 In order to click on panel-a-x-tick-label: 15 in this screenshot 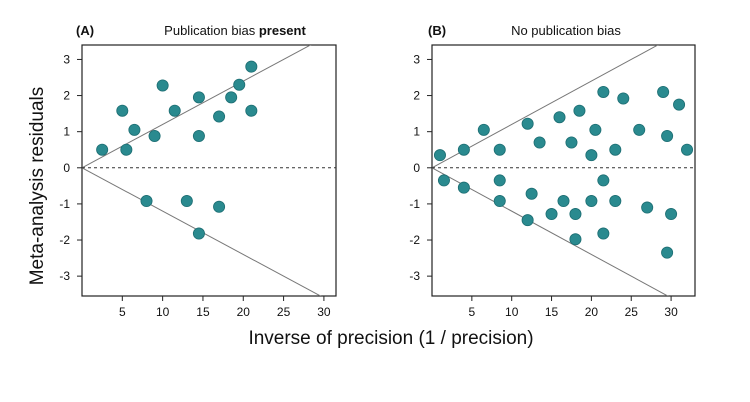, I will do `click(203, 312)`.